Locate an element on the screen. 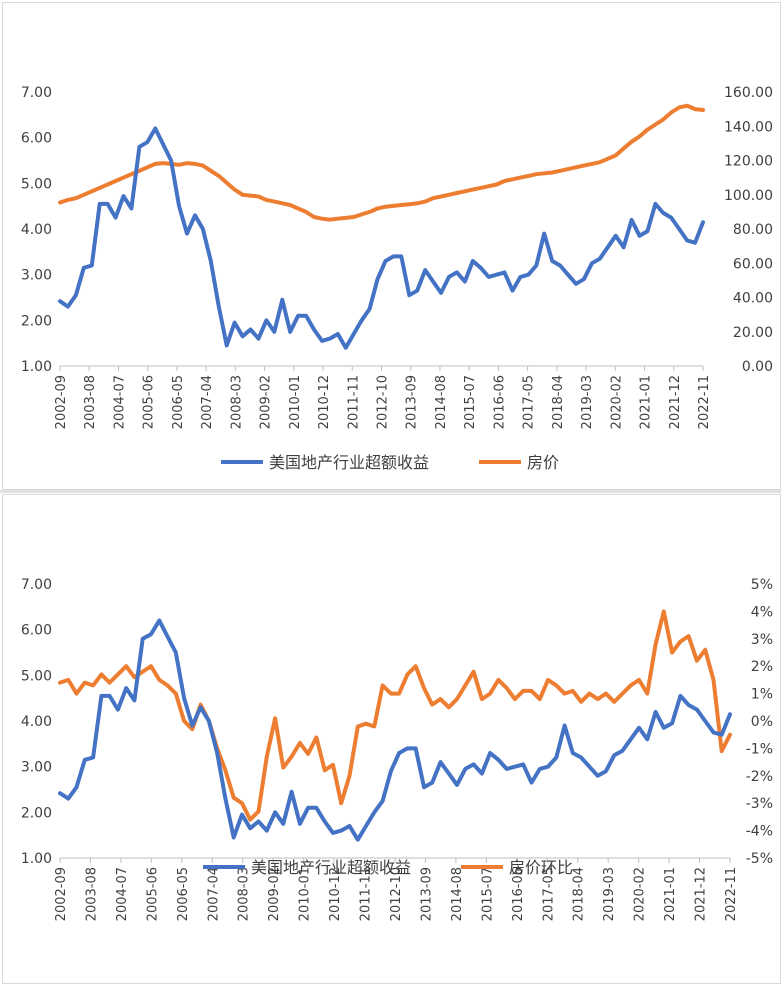 The image size is (781, 987). y-right-tick-label: 40.00 is located at coordinates (753, 299).